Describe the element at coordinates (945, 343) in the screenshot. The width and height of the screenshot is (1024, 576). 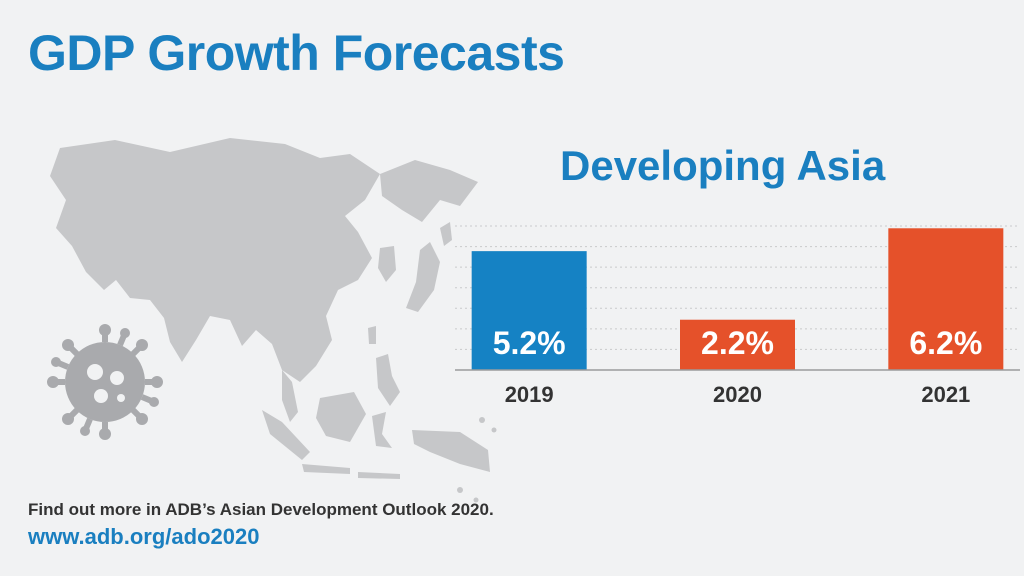
I see `bar-value-label-2021: 6.2%` at that location.